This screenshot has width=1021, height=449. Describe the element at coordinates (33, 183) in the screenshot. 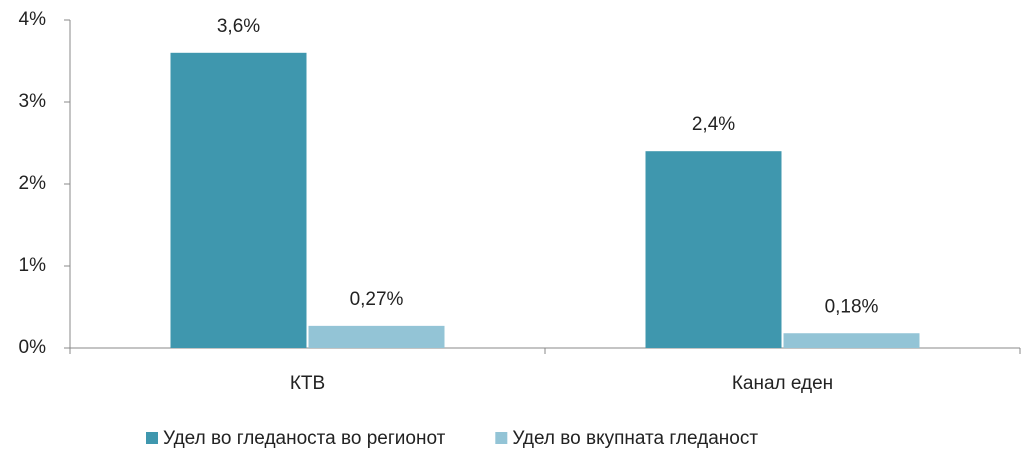

I see `y-tick-label: 2%` at that location.